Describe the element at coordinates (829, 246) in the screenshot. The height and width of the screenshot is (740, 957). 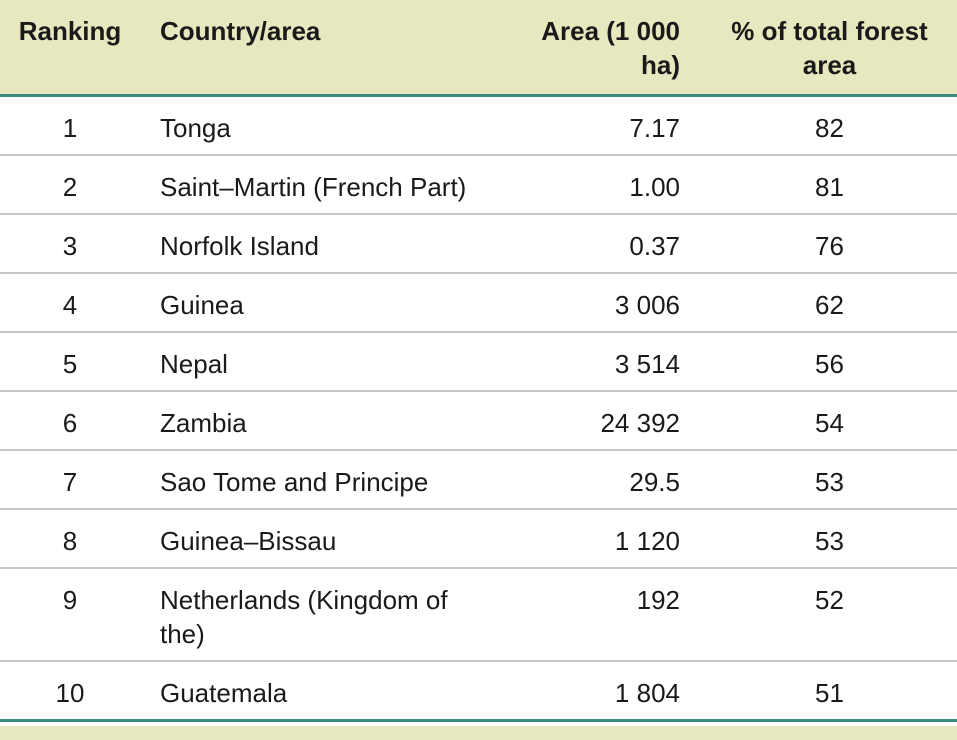
I see `percent-cell: 76` at that location.